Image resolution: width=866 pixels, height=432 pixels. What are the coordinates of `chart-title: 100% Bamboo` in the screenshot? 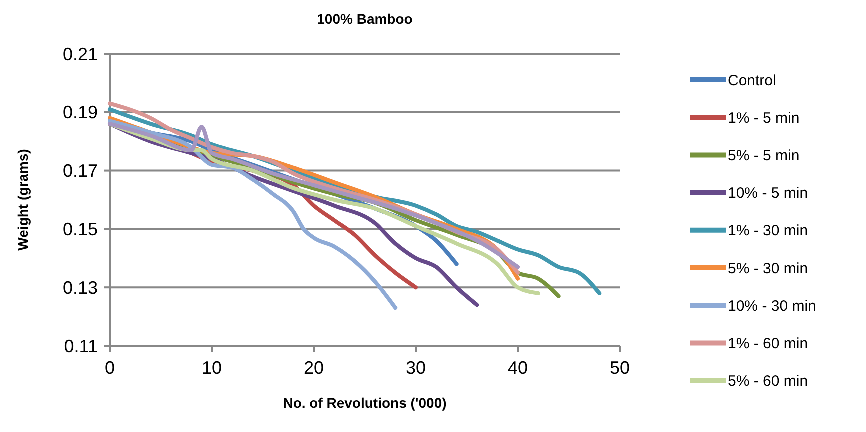 It's located at (365, 19).